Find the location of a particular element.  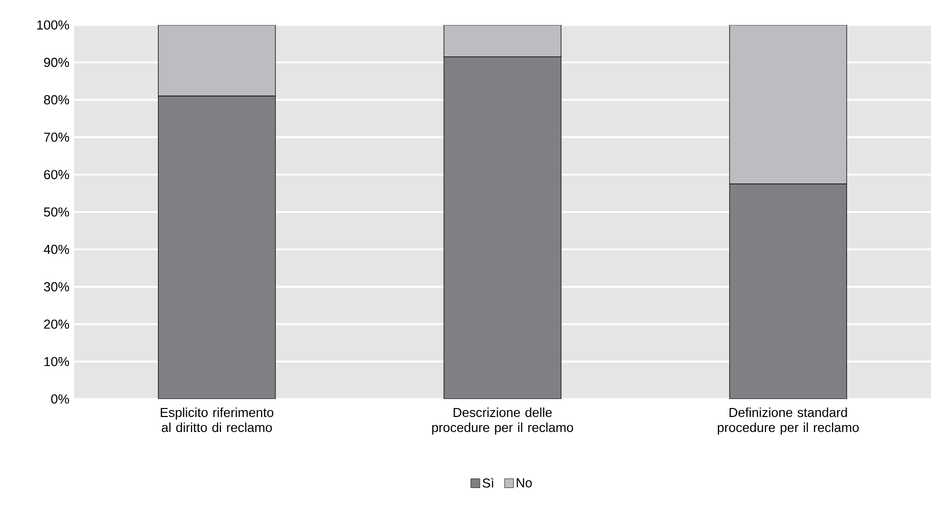

y-tick-label: 20% is located at coordinates (57, 324).